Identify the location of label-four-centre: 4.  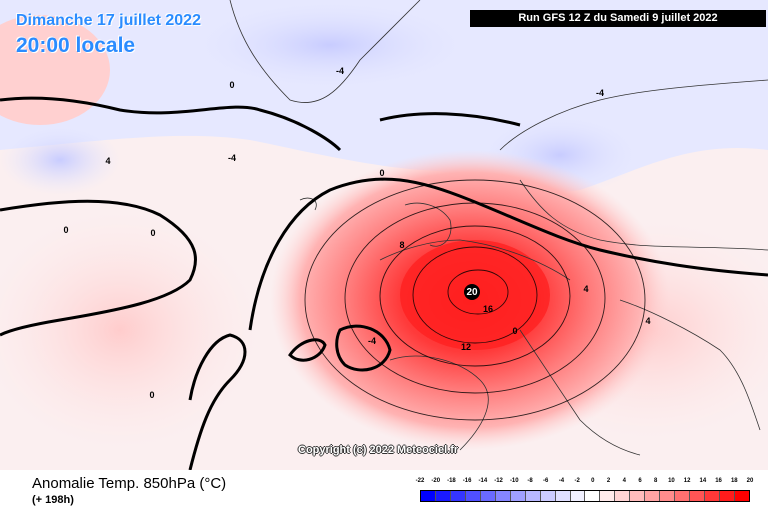
(585, 289).